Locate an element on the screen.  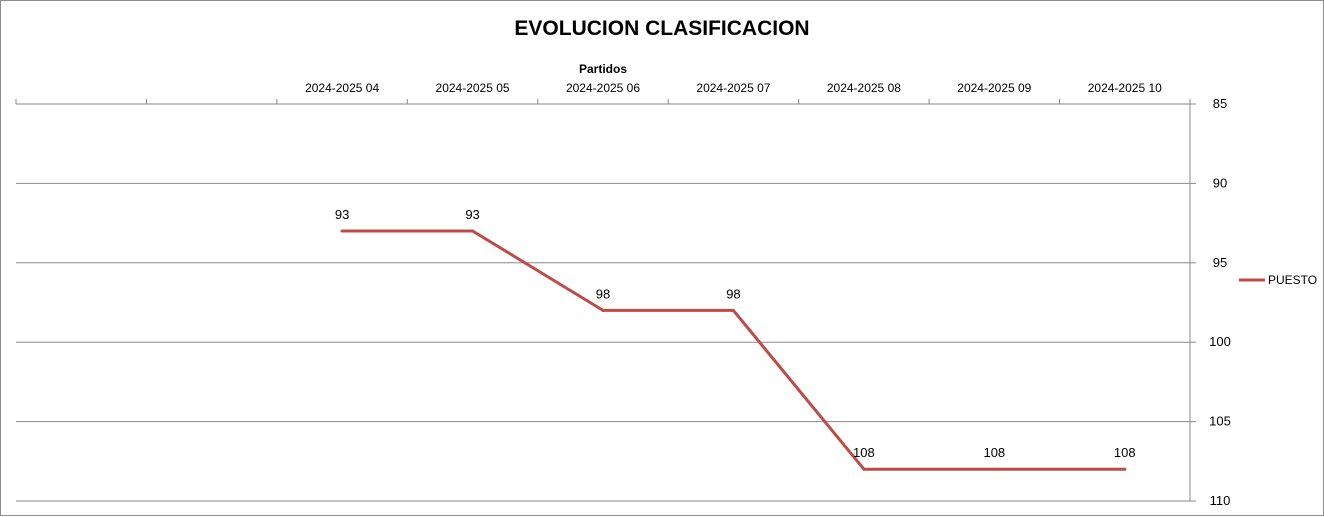
y-tick-label: 90 is located at coordinates (1220, 182).